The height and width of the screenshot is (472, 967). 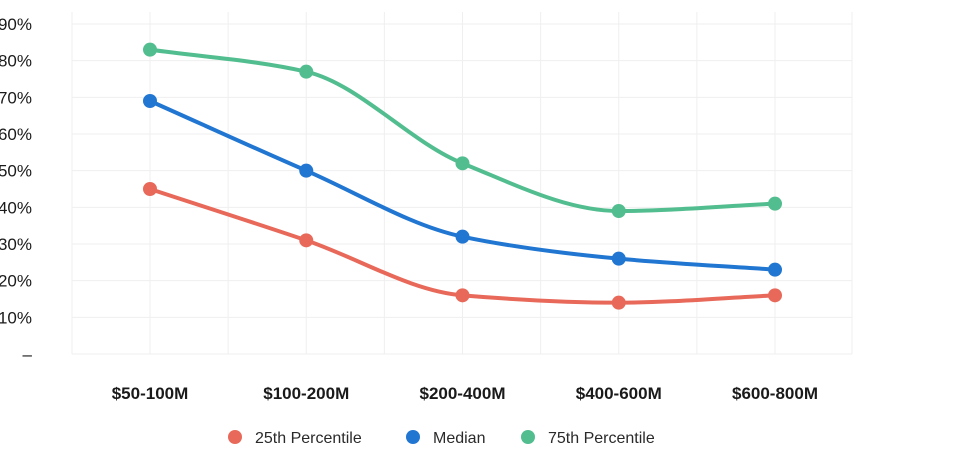 What do you see at coordinates (462, 393) in the screenshot?
I see `x-tick-label: $200-400M` at bounding box center [462, 393].